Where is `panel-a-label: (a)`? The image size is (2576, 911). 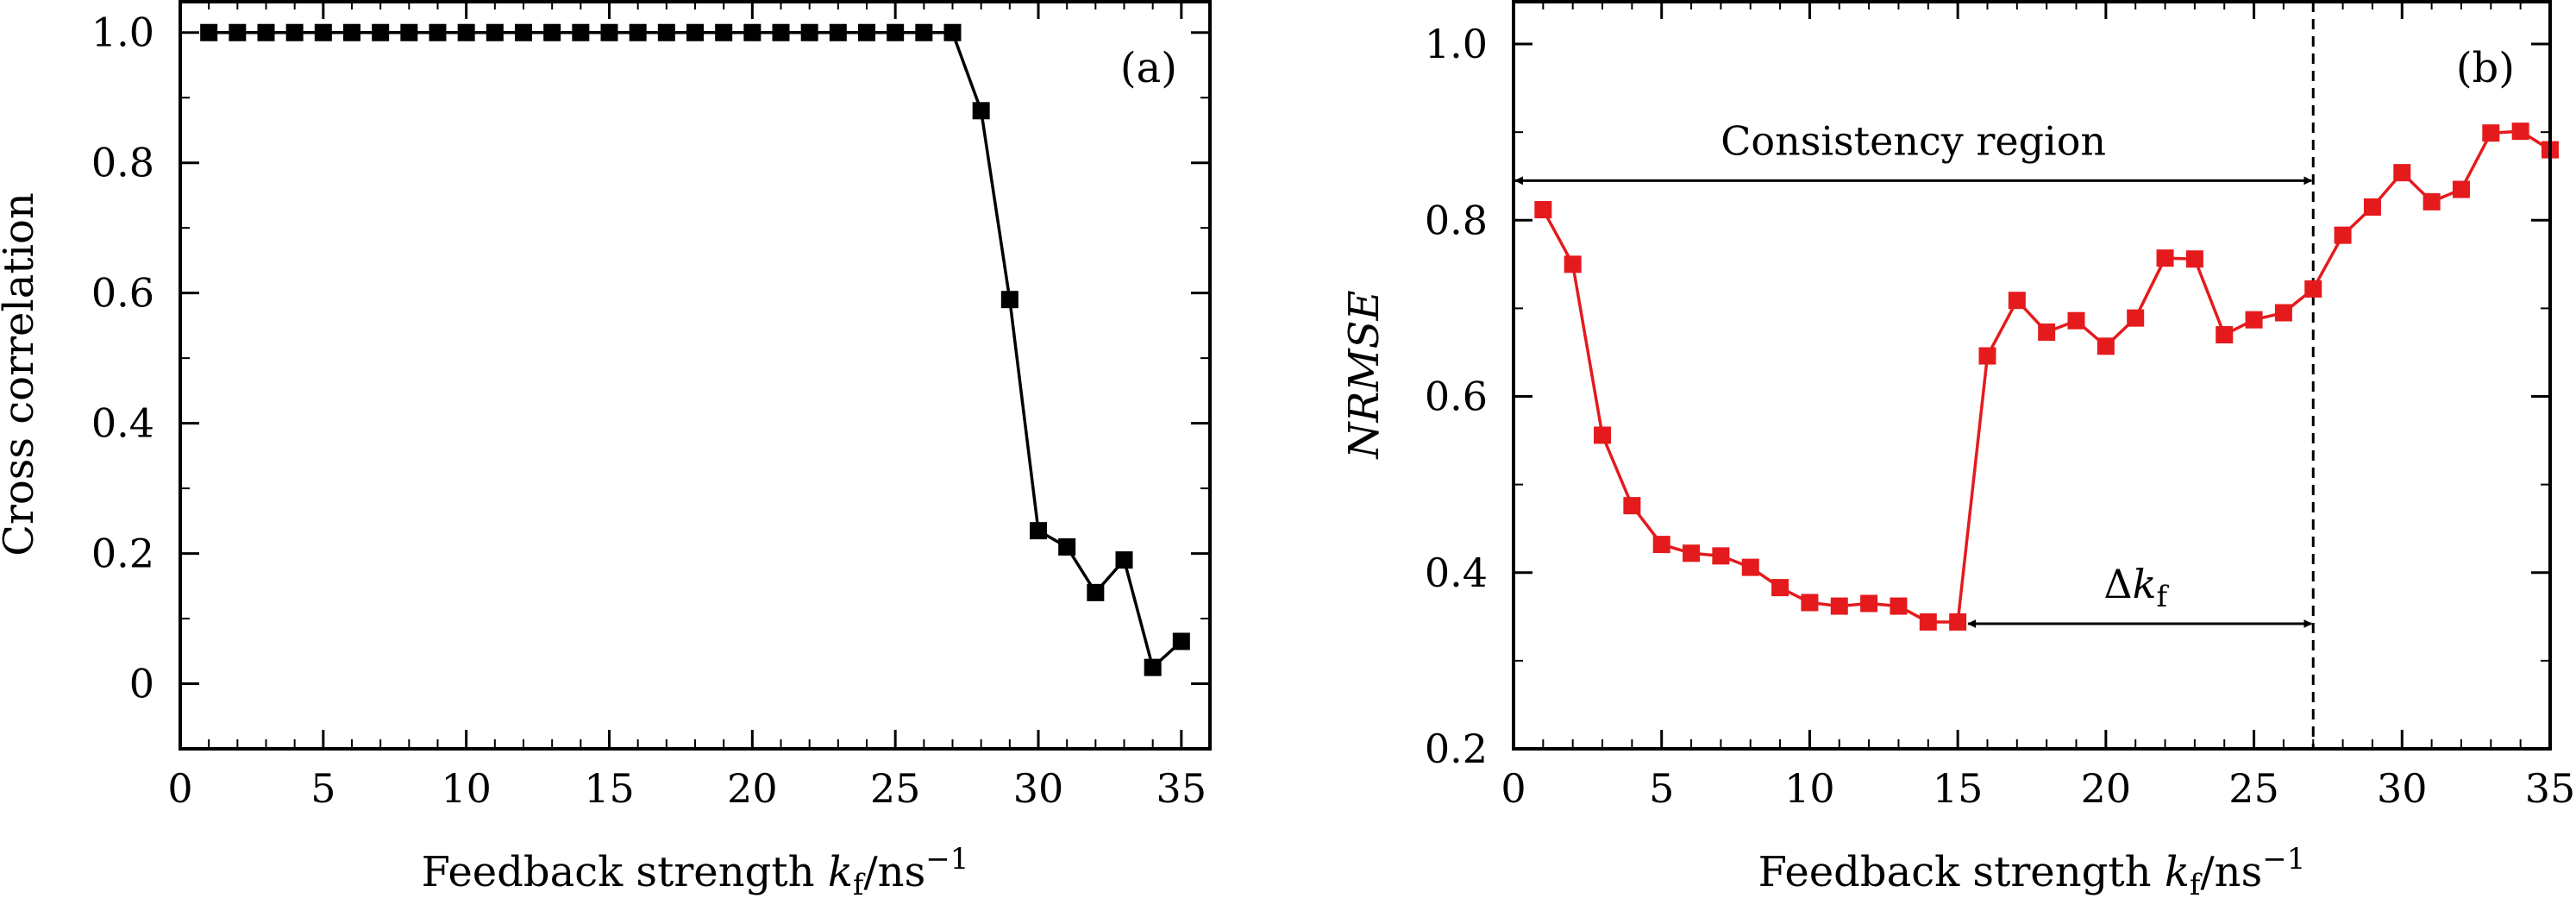
panel-a-label: (a) is located at coordinates (1148, 68).